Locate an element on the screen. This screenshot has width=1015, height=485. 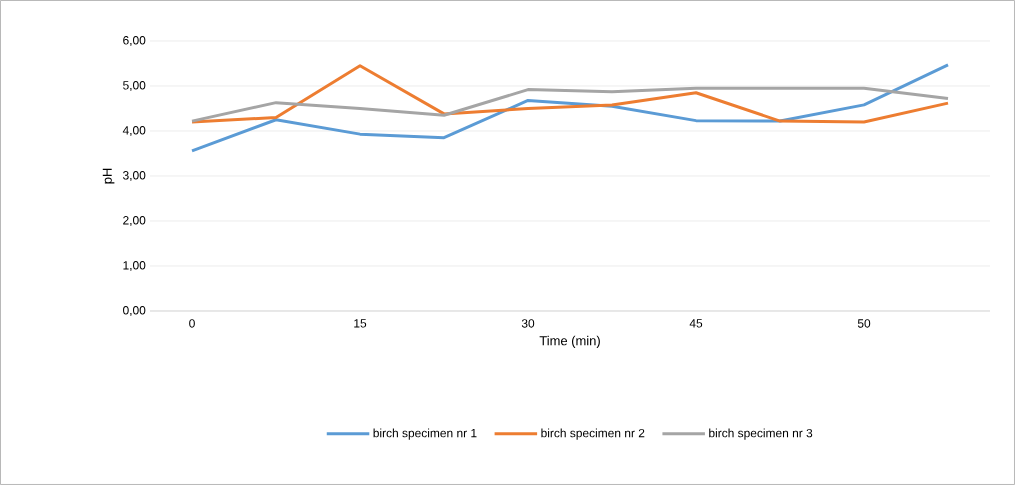
x-tick-label: 50 is located at coordinates (864, 323).